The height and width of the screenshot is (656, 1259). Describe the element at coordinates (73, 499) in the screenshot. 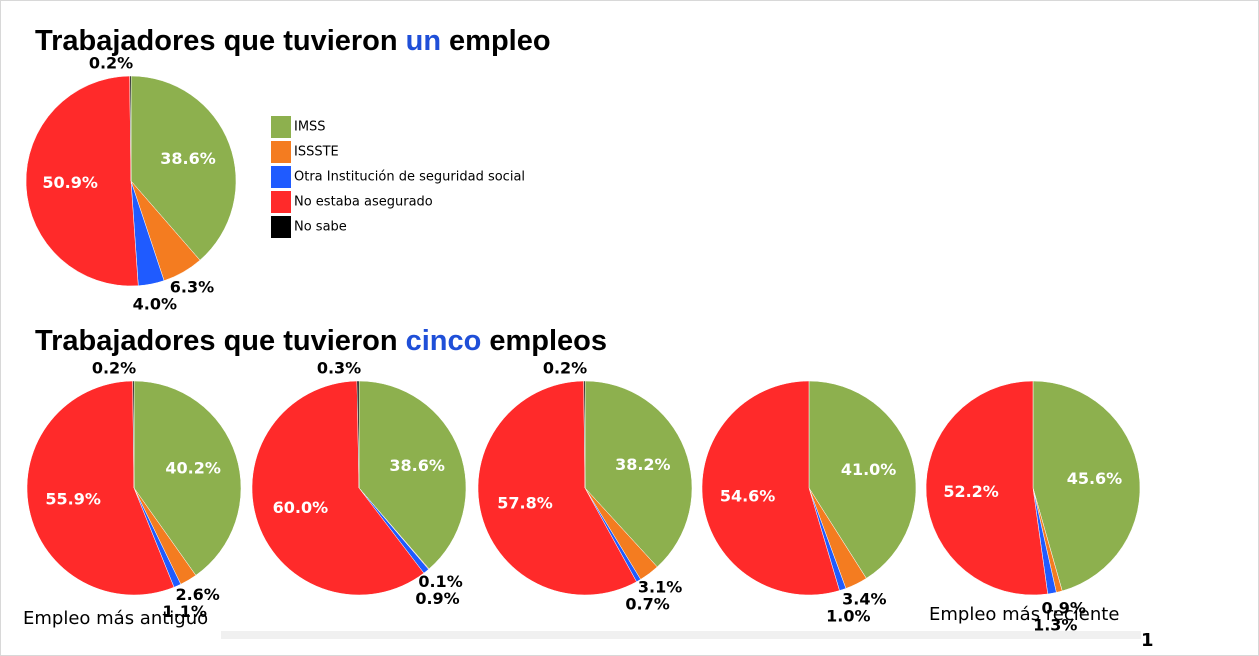

I see `value-label: 55.9%` at that location.